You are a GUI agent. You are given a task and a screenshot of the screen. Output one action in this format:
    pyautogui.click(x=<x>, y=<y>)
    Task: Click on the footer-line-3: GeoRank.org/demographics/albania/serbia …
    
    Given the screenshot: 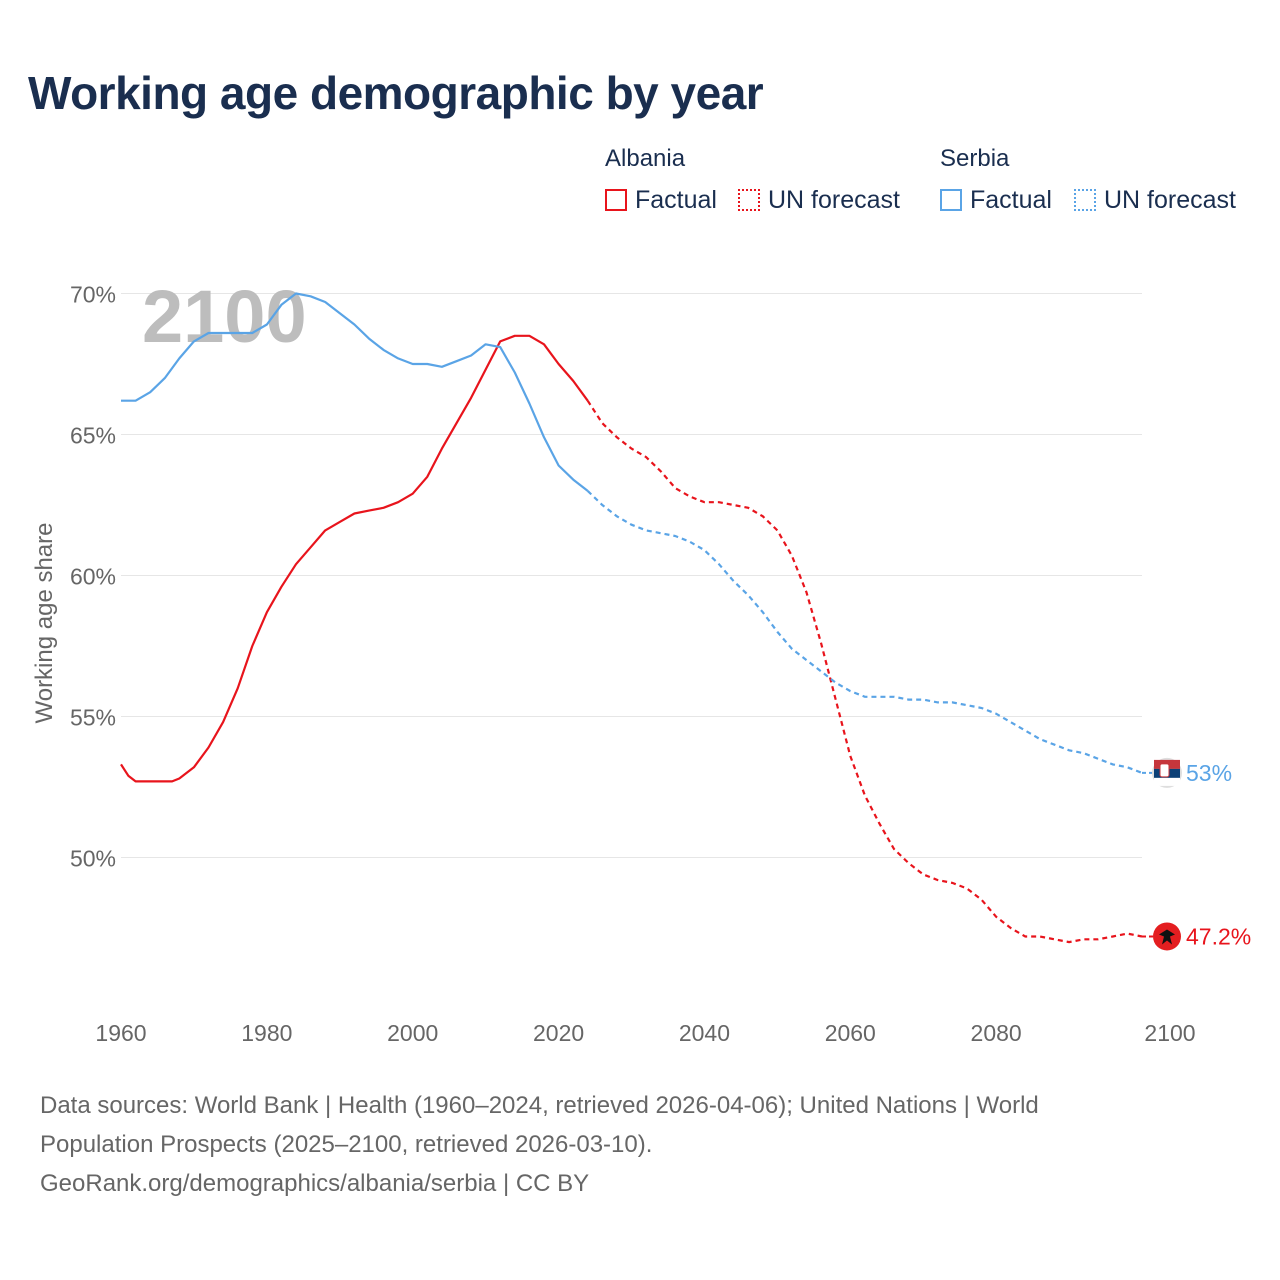 What is the action you would take?
    pyautogui.click(x=315, y=1183)
    